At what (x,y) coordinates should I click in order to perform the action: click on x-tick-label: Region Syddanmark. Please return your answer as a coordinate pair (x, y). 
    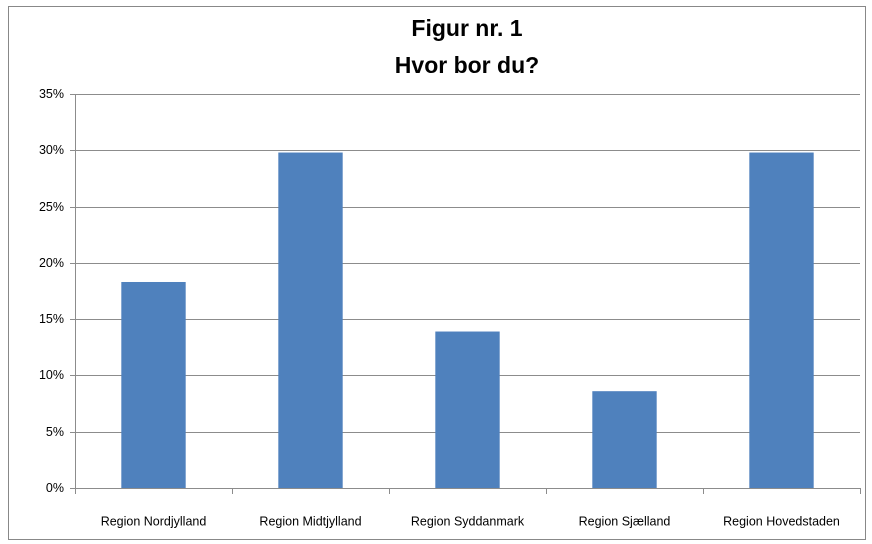
    Looking at the image, I should click on (468, 521).